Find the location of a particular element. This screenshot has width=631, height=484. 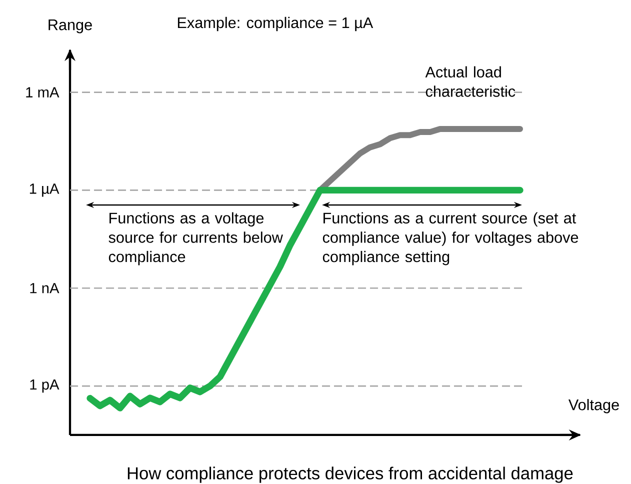

text: How compliance protects devices from accidental damage is located at coordinates (350, 474).